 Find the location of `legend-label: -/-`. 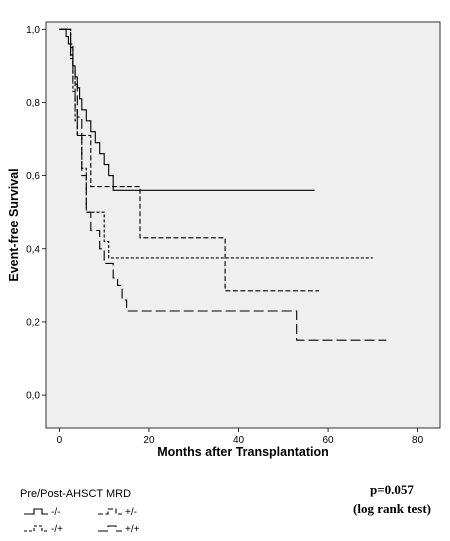

legend-label: -/- is located at coordinates (55, 512).